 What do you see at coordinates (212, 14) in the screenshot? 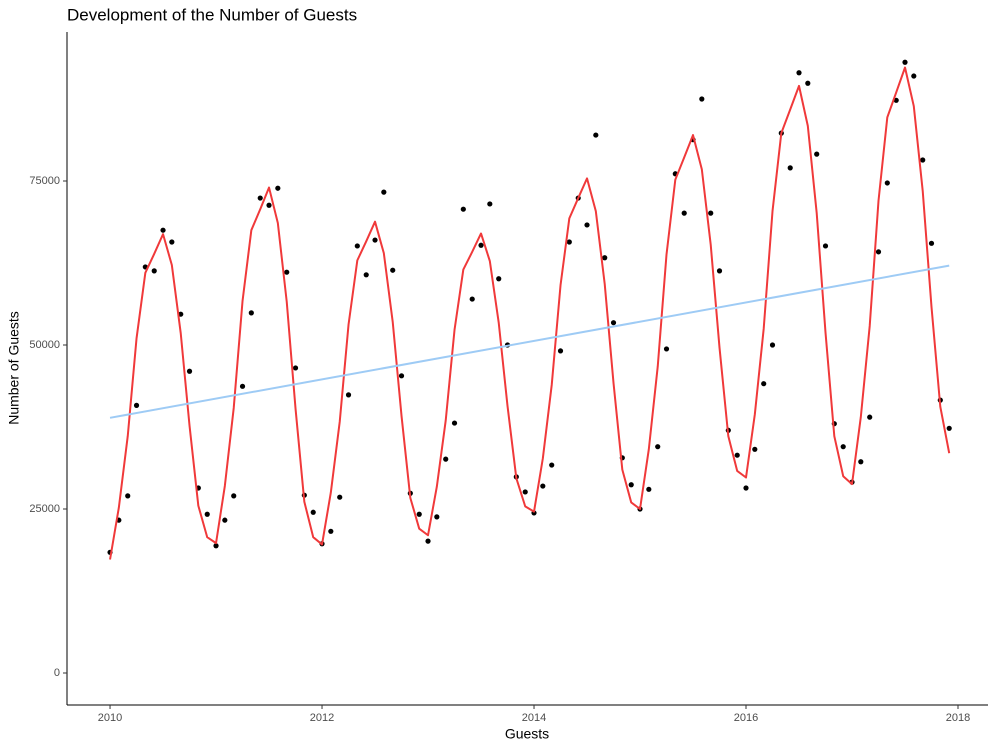
I see `chart-title: Development of the Number of Guests` at bounding box center [212, 14].